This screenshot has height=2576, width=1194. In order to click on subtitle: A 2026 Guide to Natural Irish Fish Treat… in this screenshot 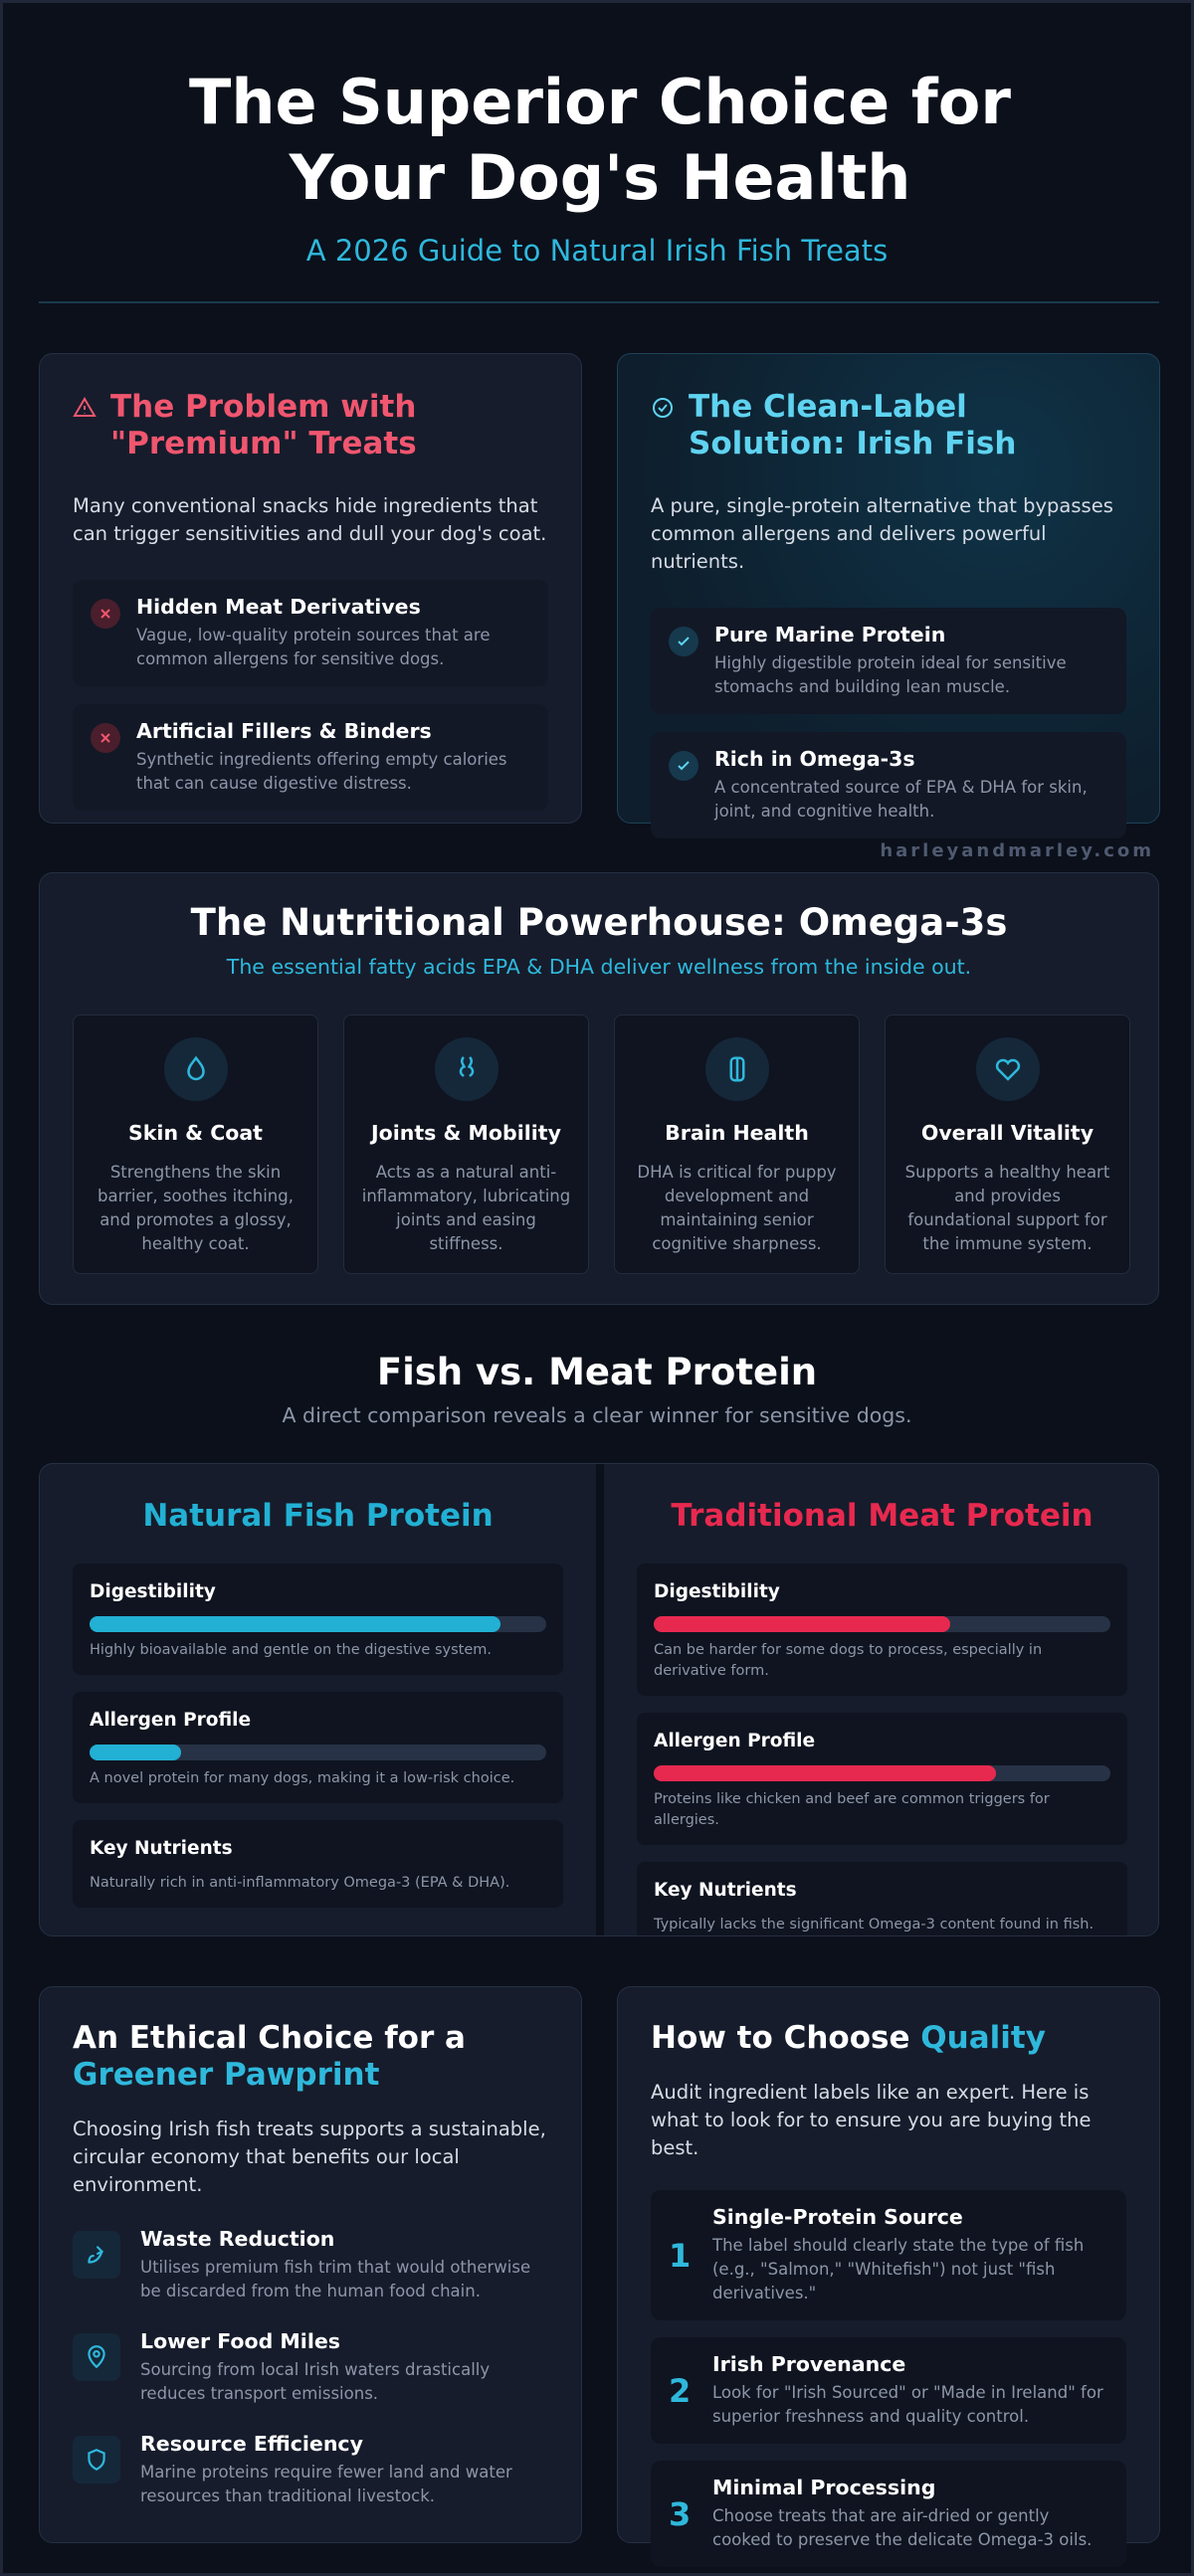, I will do `click(597, 251)`.